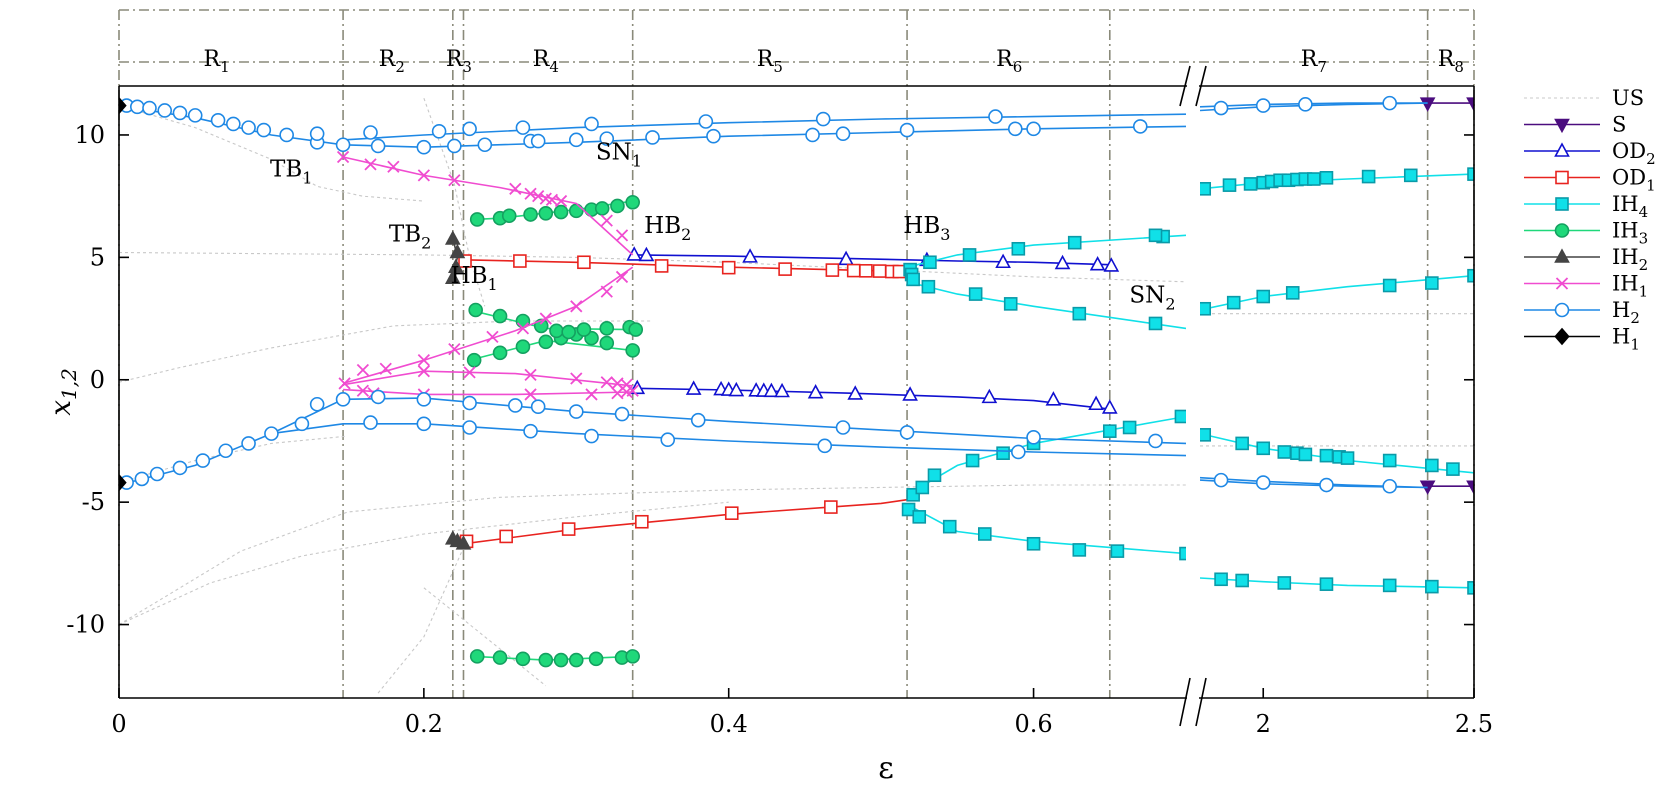 The width and height of the screenshot is (1661, 786). I want to click on region-label-3: R3, so click(459, 61).